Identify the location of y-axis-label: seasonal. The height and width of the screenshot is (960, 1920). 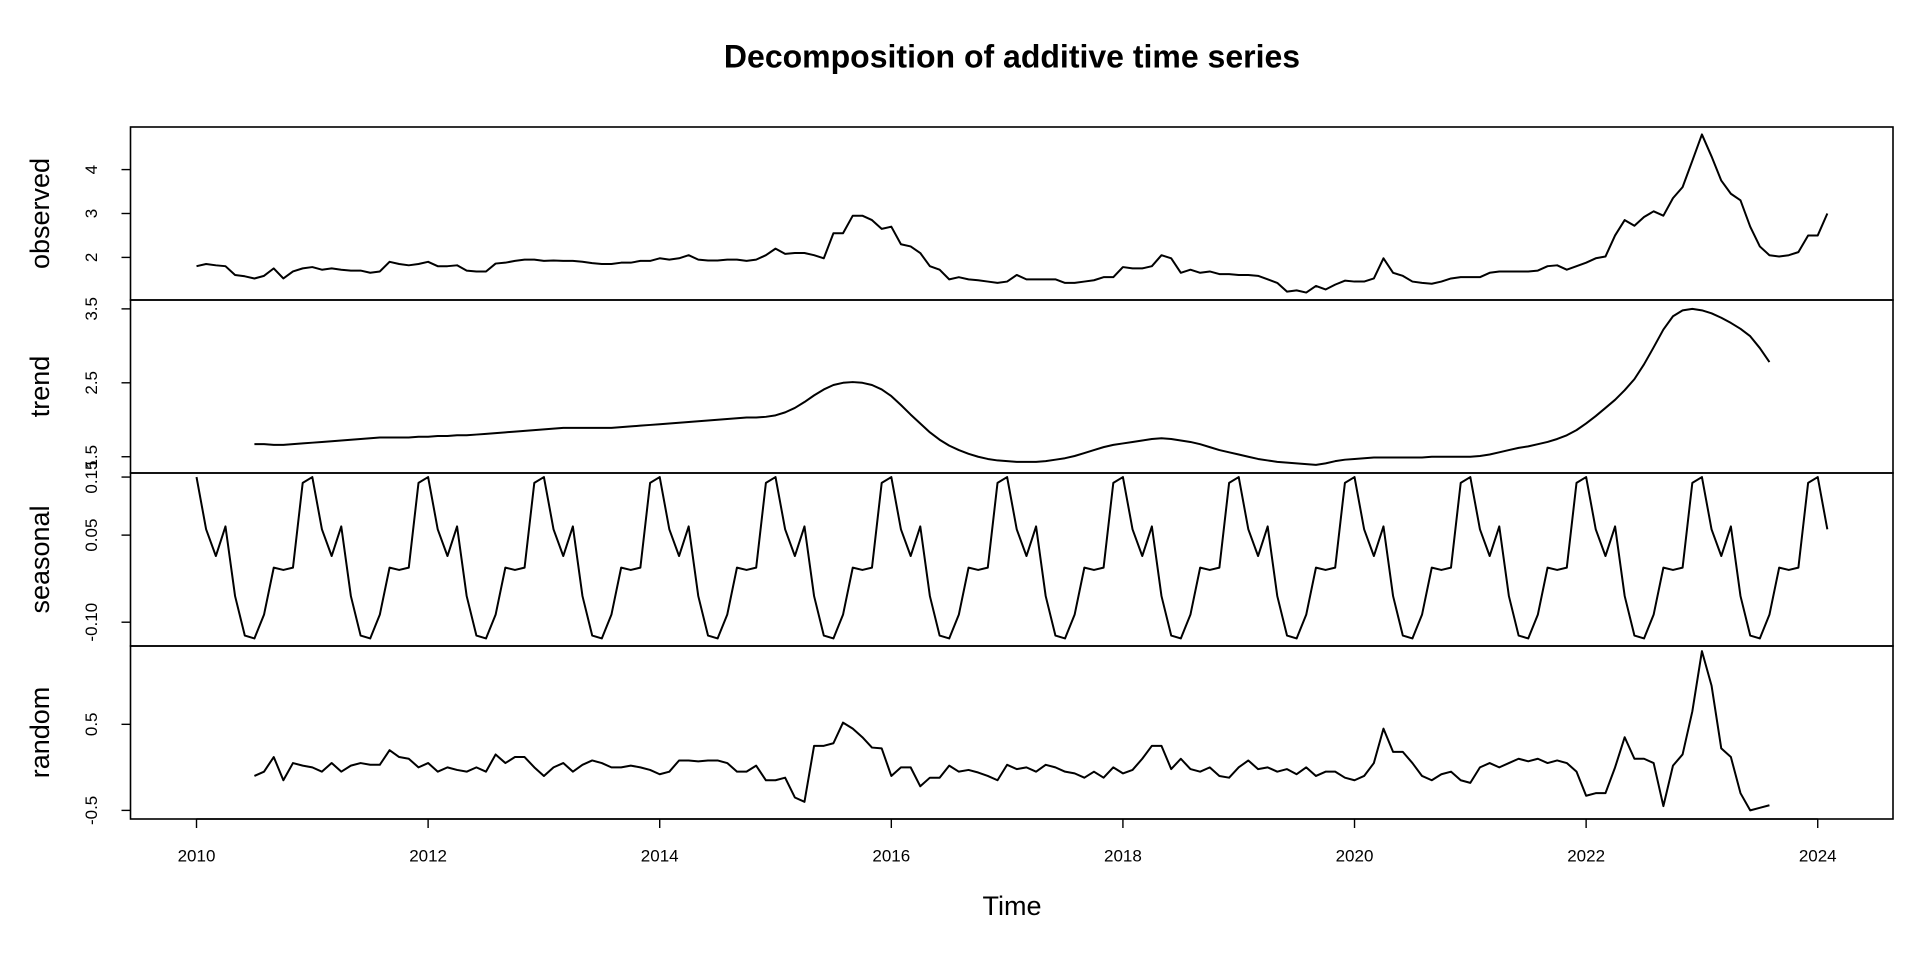
(40, 559).